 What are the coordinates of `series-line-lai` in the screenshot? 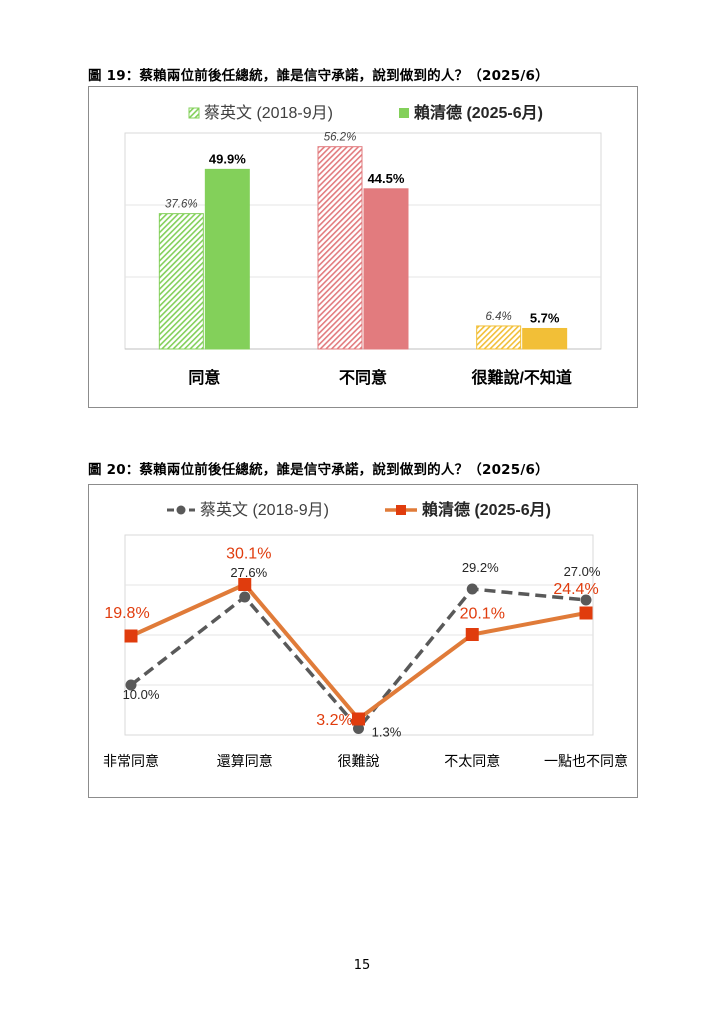 It's located at (358, 652).